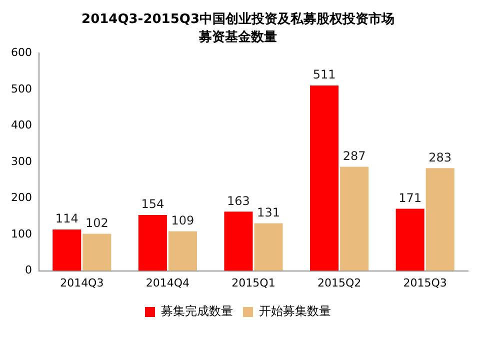 The width and height of the screenshot is (489, 338). I want to click on legend-label: 开始募集数量, so click(295, 311).